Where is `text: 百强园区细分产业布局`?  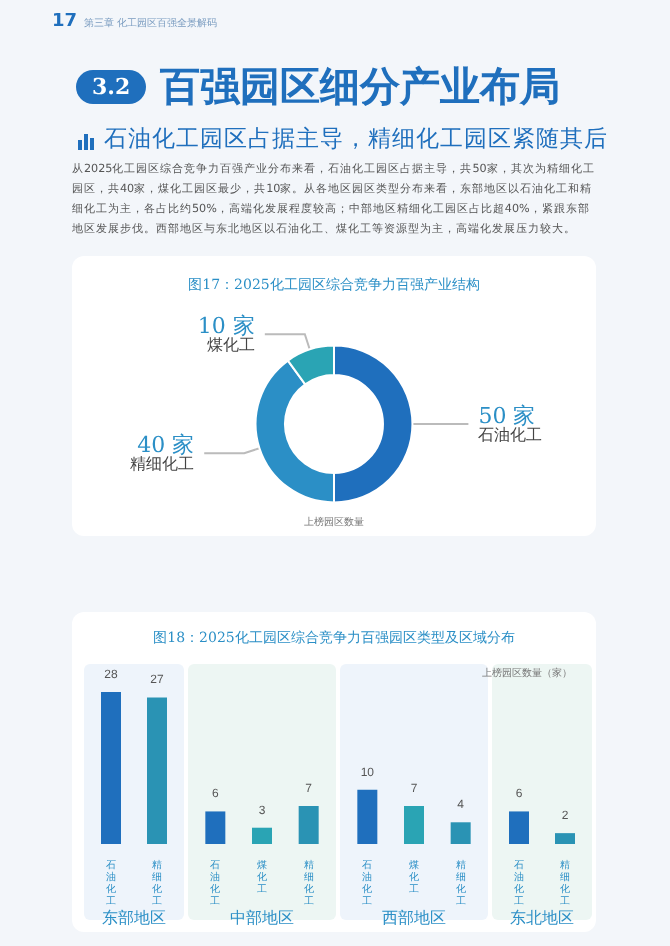 text: 百强园区细分产业布局 is located at coordinates (360, 87).